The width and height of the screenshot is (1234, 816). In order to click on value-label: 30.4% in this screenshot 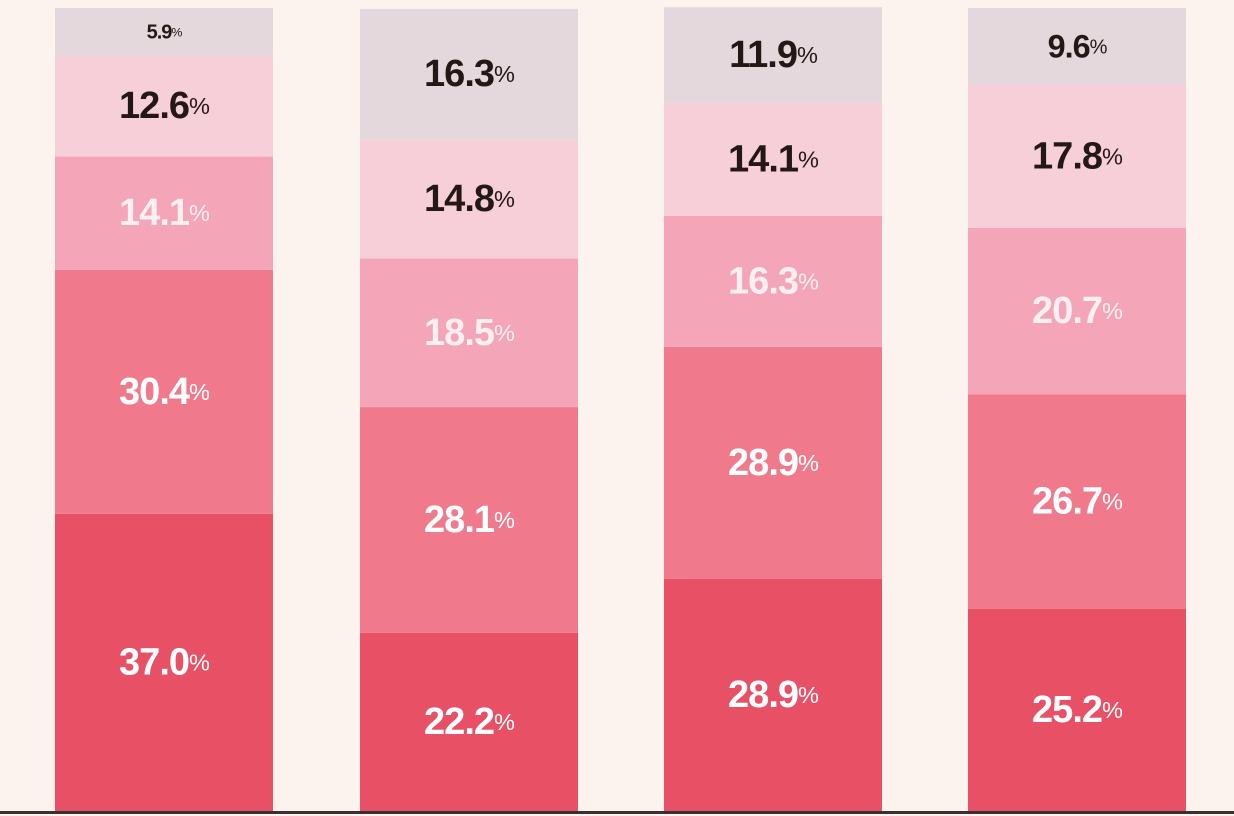, I will do `click(164, 392)`.